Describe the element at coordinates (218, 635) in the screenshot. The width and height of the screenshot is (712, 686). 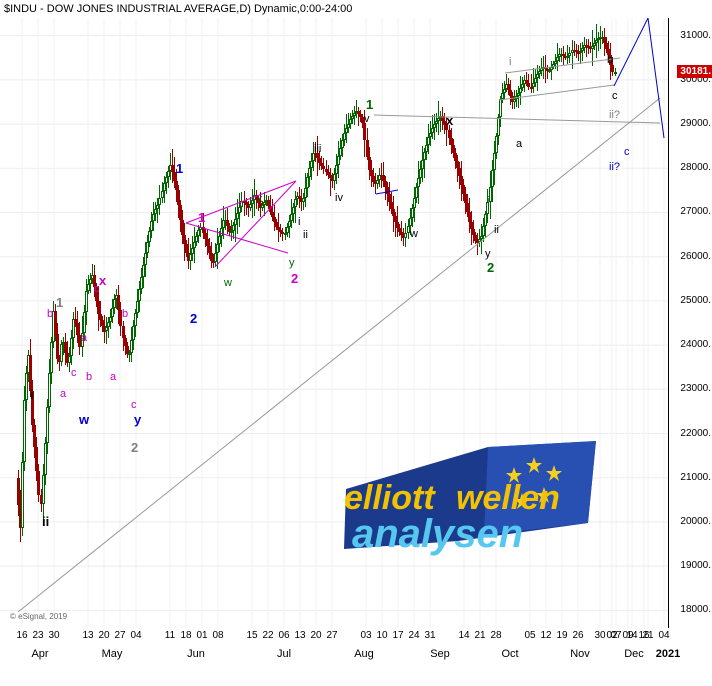
I see `time-axis-day-tick: 08` at that location.